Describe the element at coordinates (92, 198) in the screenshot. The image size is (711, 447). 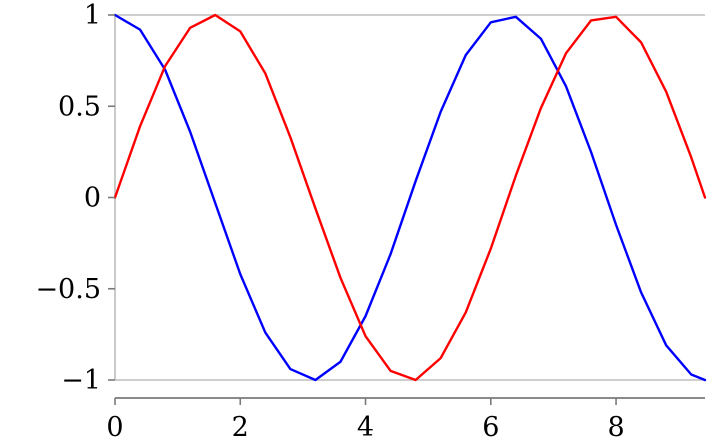
I see `y-tick-label: 0` at that location.